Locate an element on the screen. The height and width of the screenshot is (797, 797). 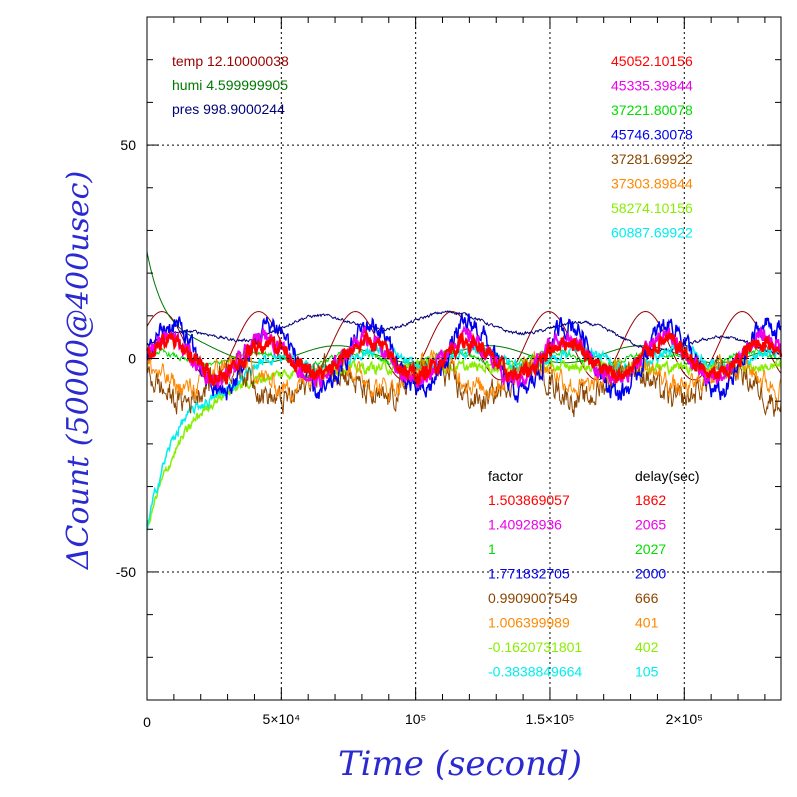
delay-value: 2027 is located at coordinates (650, 549).